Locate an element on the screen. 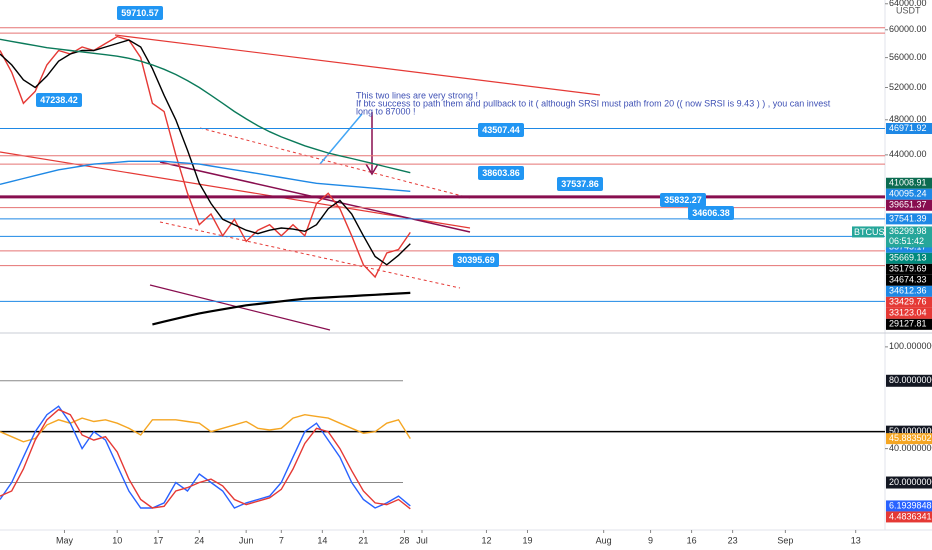 The height and width of the screenshot is (550, 932). price-tag-label: 33429.76 is located at coordinates (908, 302).